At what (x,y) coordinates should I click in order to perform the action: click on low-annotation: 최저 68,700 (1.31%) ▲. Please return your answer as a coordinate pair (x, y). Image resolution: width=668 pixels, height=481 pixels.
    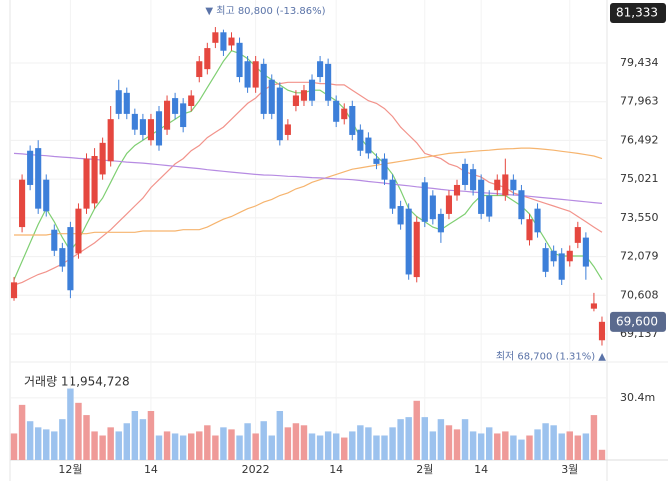
    Looking at the image, I should click on (551, 357).